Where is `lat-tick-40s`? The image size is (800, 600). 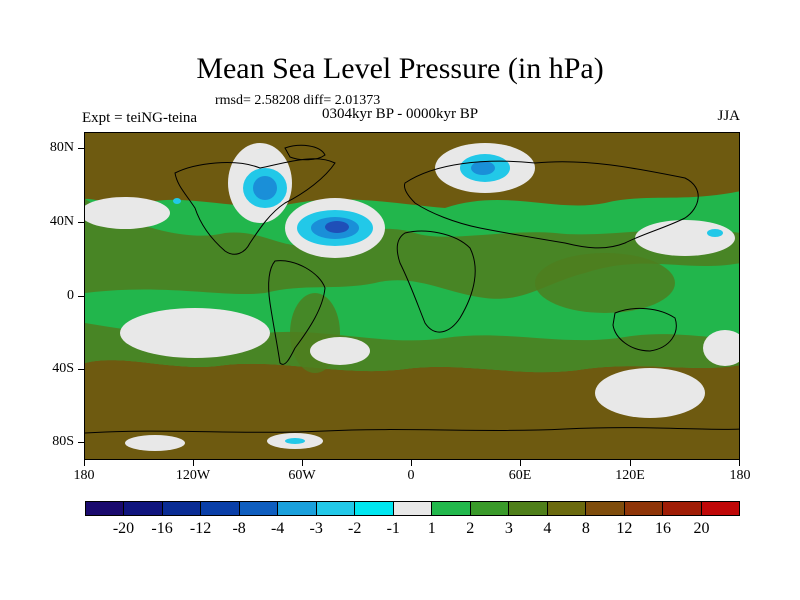 lat-tick-40s is located at coordinates (81, 369).